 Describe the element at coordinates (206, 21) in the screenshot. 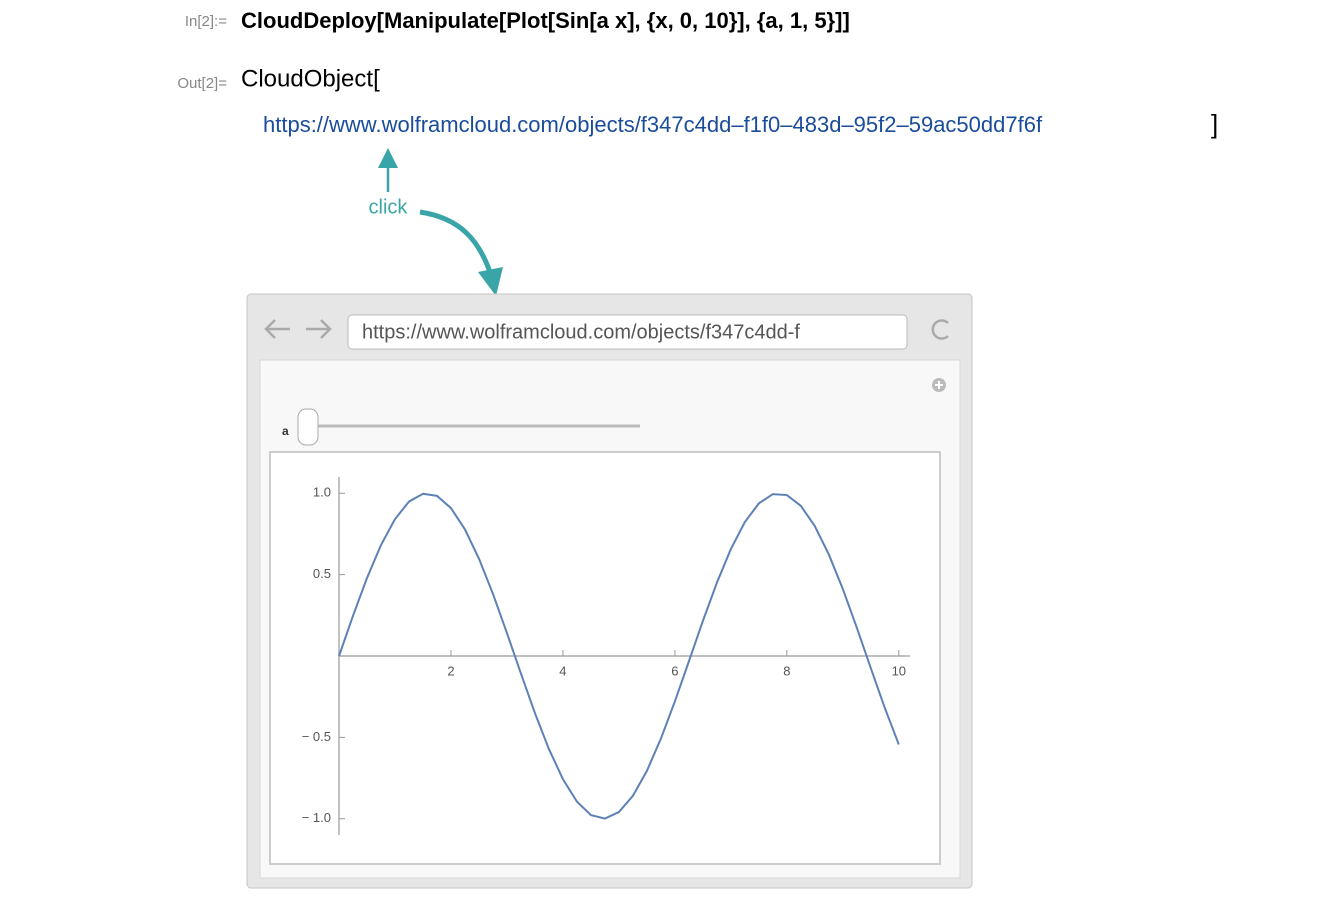

I see `input-label: In[2]:=` at that location.